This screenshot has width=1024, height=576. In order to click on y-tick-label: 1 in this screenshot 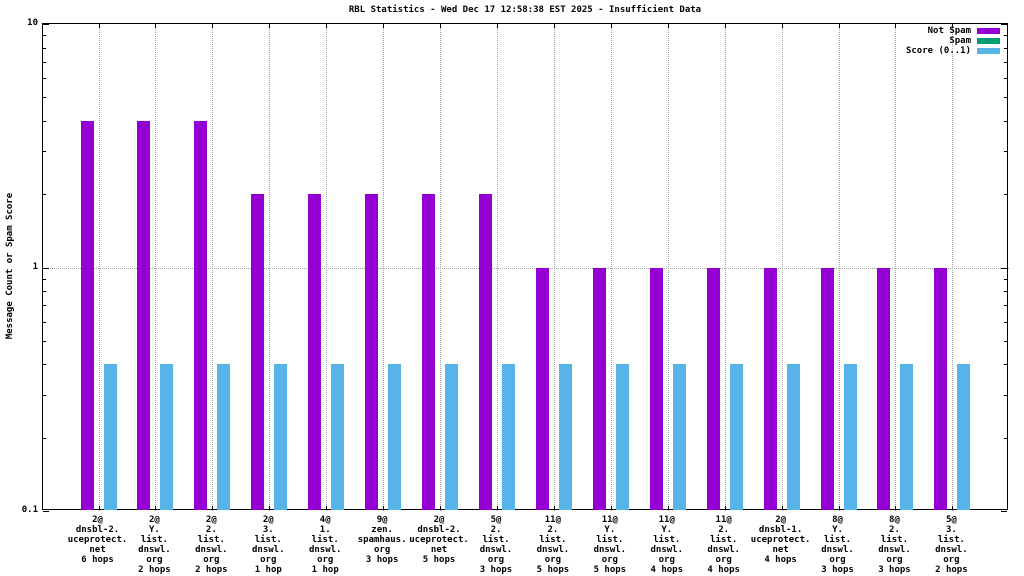, I will do `click(35, 267)`.